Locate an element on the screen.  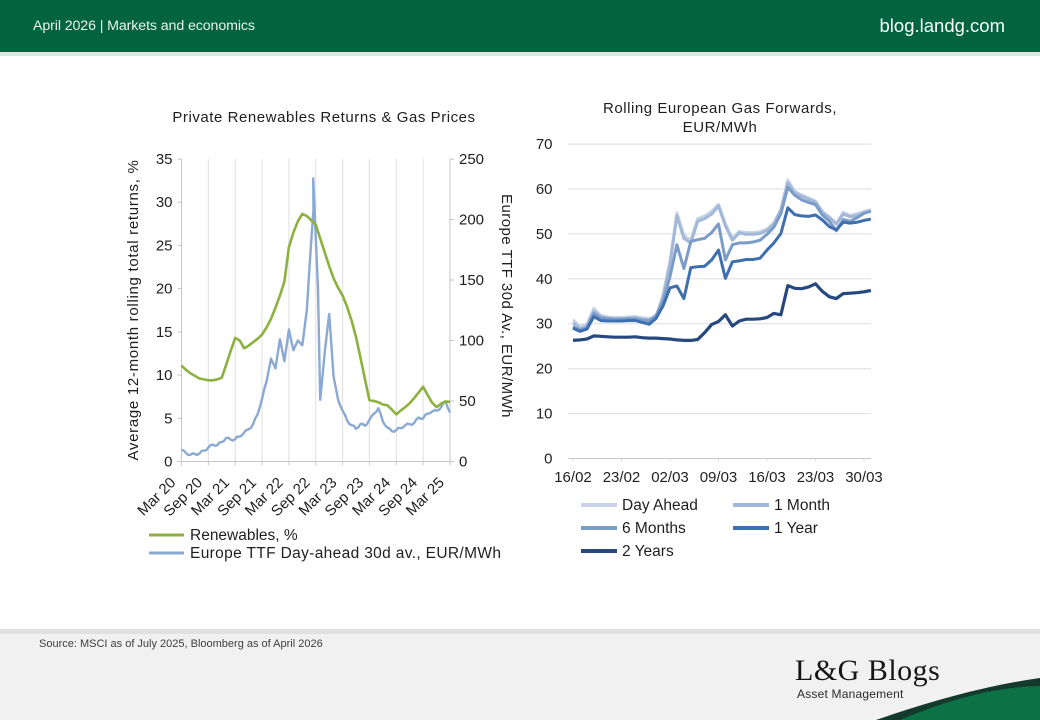
svg-text: 200 is located at coordinates (471, 220).